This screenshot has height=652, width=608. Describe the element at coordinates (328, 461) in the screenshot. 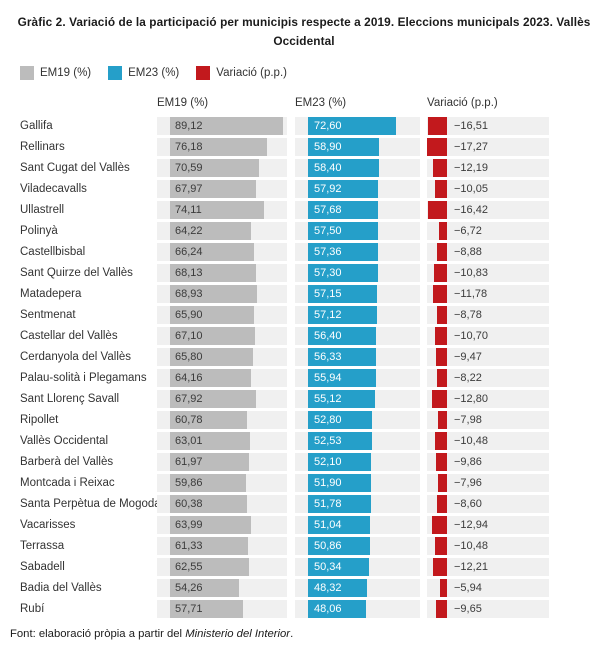

I see `em23-value: 52,10` at that location.